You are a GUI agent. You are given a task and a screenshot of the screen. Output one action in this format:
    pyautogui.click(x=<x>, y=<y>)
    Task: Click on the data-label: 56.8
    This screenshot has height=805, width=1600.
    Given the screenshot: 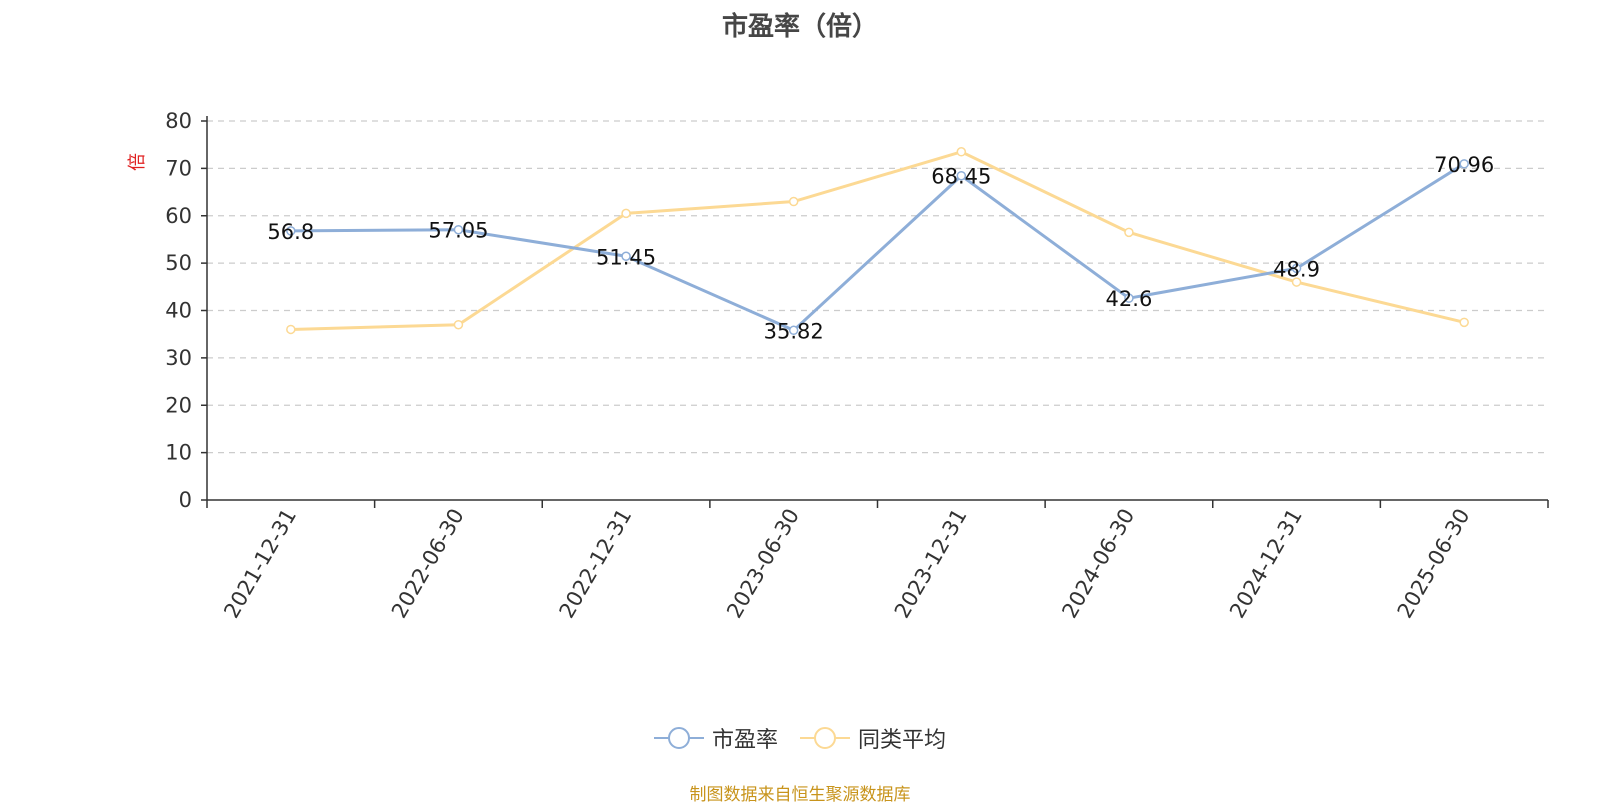 What is the action you would take?
    pyautogui.click(x=290, y=232)
    